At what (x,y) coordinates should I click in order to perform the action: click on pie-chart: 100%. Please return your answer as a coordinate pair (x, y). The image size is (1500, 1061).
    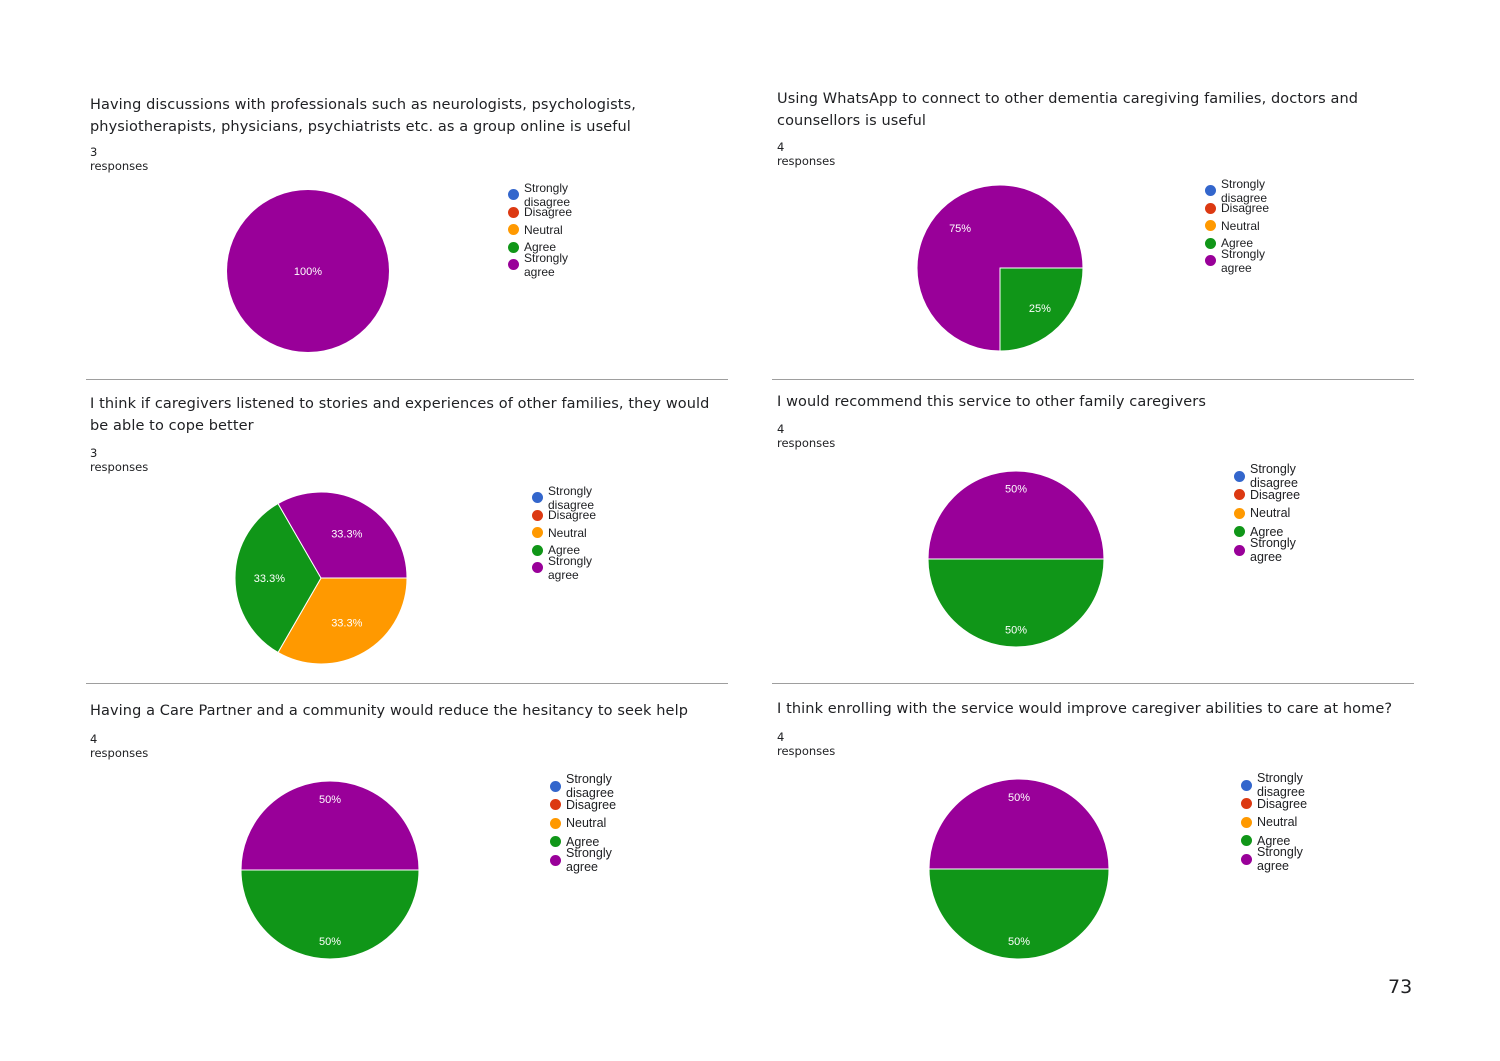
    Looking at the image, I should click on (308, 271).